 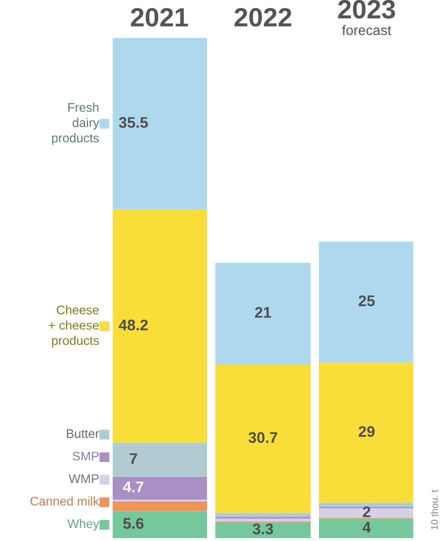 I want to click on legend-label: Canned milk, so click(x=65, y=501).